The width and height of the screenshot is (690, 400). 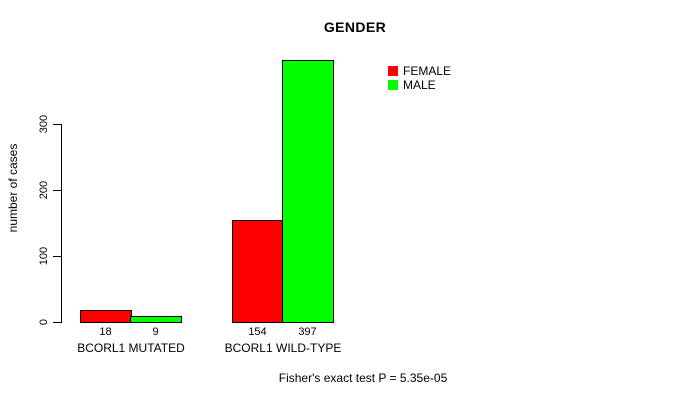 I want to click on footnote-pvalue: Fisher's exact test P = 5.35e-05, so click(x=363, y=378).